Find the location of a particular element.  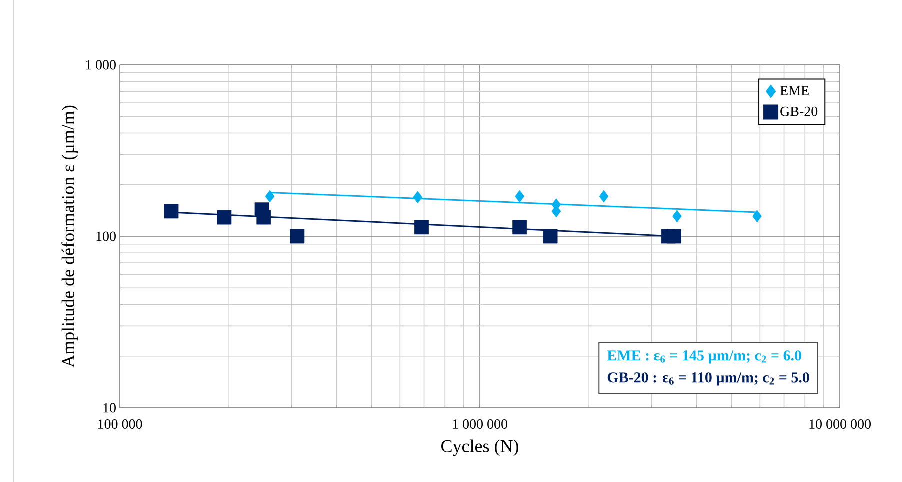

y-tick-label: 1 000 is located at coordinates (101, 65).